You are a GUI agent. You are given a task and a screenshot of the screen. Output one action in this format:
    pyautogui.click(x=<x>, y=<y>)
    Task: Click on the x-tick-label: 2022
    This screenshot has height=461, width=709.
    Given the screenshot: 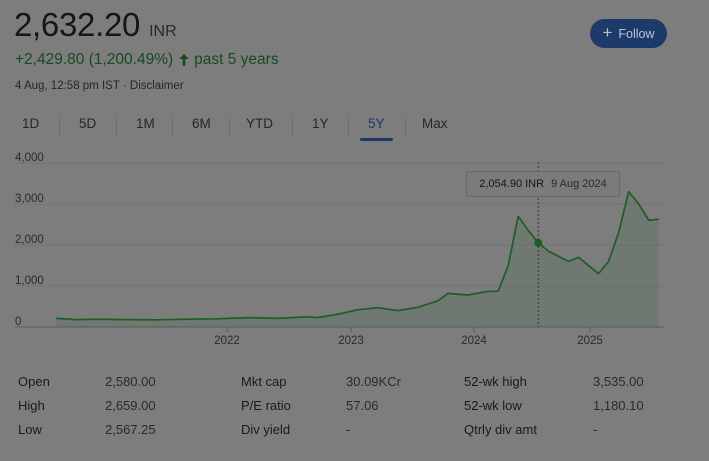 What is the action you would take?
    pyautogui.click(x=227, y=341)
    